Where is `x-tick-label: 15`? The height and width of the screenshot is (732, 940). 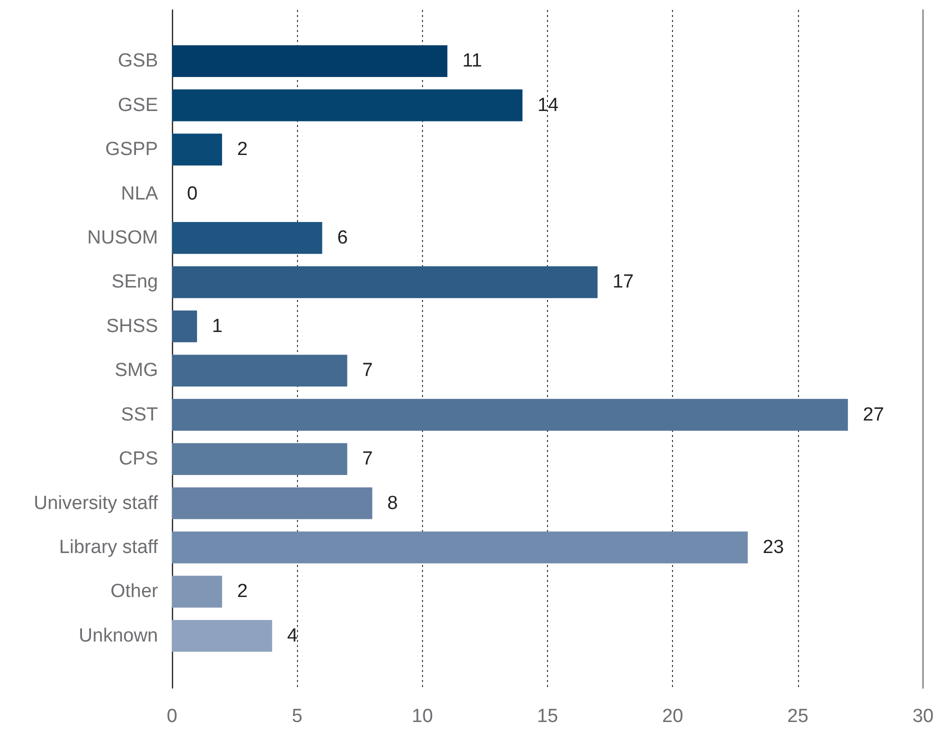
x-tick-label: 15 is located at coordinates (547, 716).